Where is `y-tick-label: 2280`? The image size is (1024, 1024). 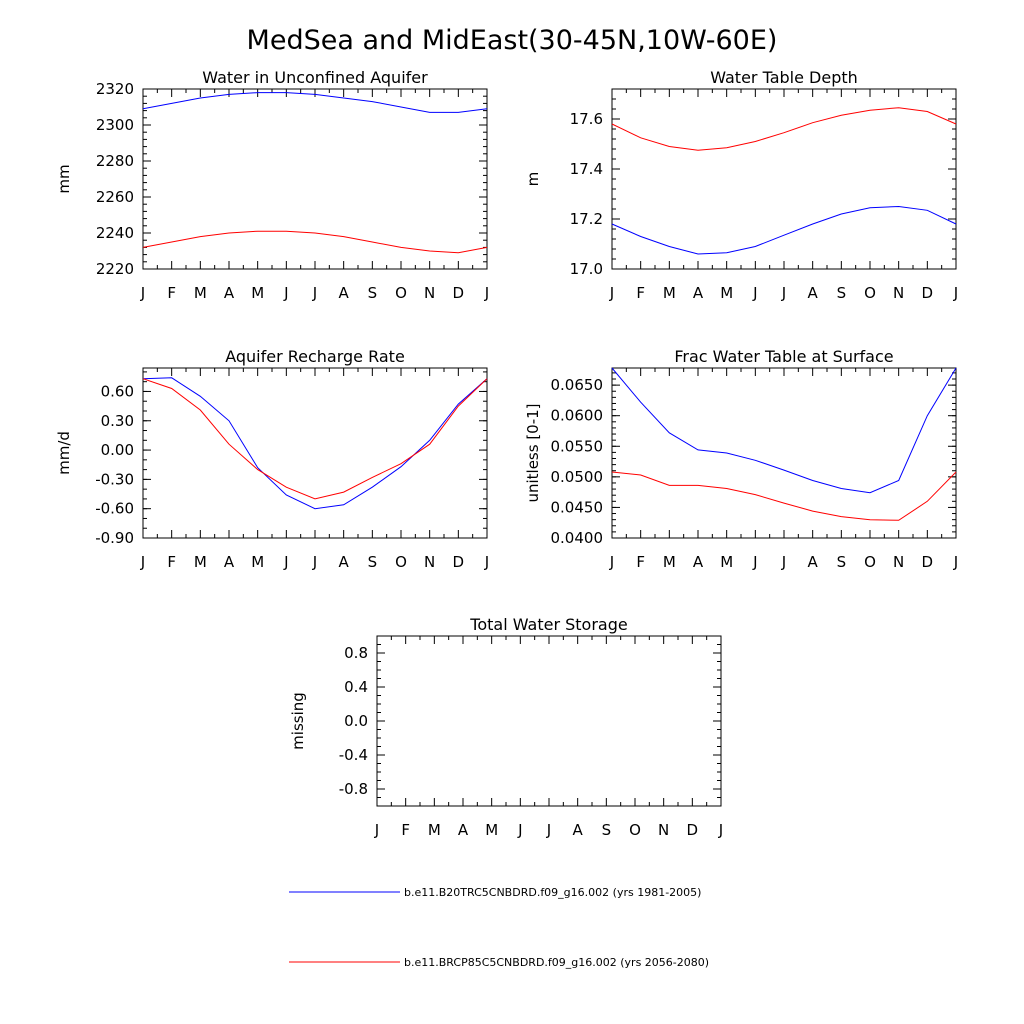
y-tick-label: 2280 is located at coordinates (115, 161).